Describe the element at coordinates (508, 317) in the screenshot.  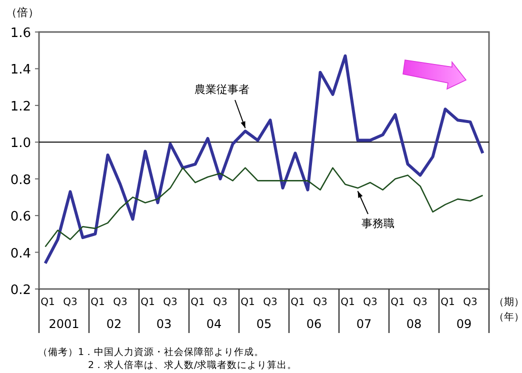
I see `text: （年）` at that location.